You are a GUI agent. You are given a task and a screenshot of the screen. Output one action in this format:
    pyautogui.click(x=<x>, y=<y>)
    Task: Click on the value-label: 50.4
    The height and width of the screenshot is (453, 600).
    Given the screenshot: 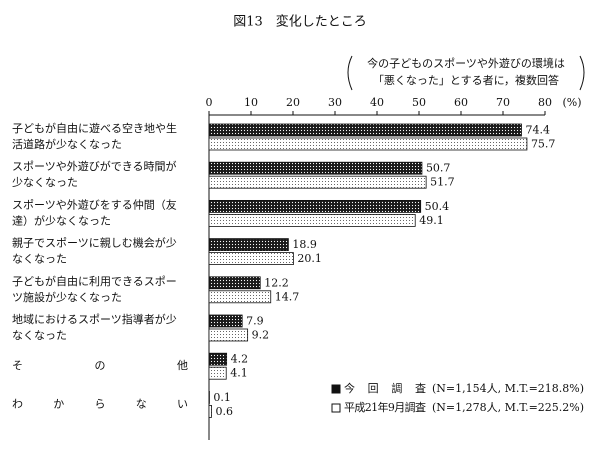 What is the action you would take?
    pyautogui.click(x=437, y=206)
    